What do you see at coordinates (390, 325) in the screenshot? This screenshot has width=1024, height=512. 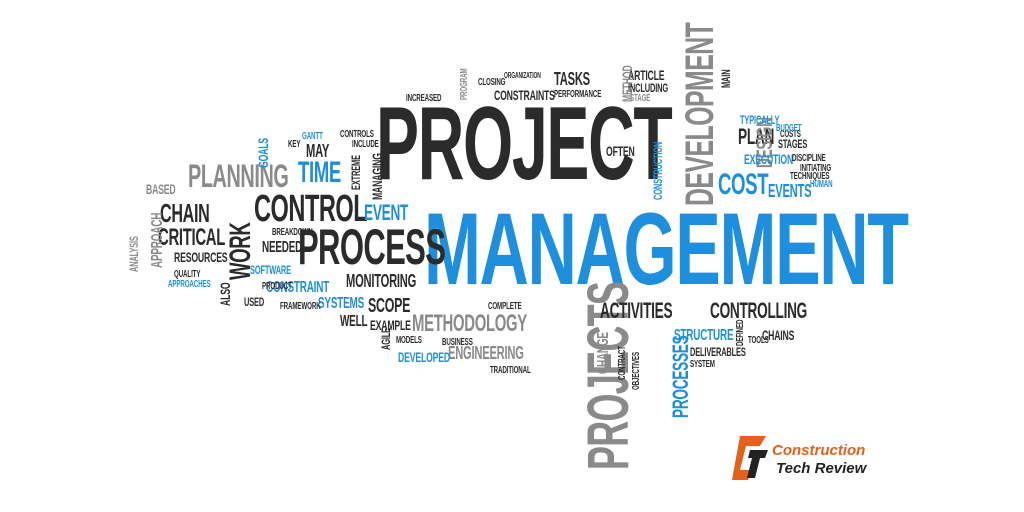 I see `cloud-word-w-example: EXAMPLE` at bounding box center [390, 325].